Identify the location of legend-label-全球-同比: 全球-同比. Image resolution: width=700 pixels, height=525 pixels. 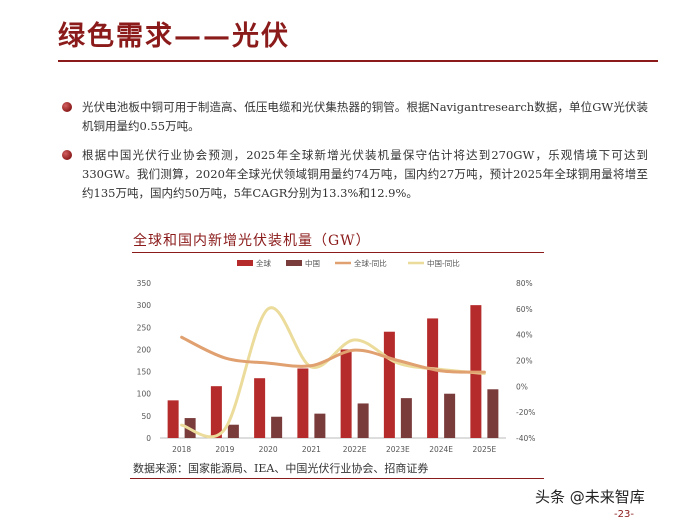
(370, 263).